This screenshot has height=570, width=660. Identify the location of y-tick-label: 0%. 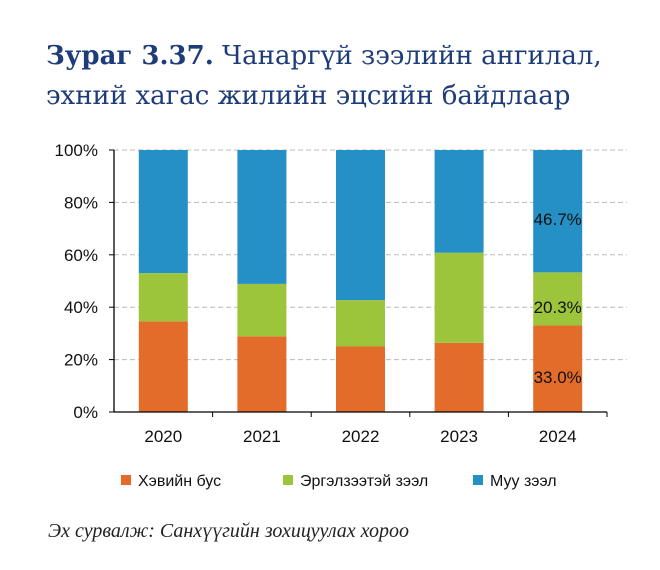
(85, 412).